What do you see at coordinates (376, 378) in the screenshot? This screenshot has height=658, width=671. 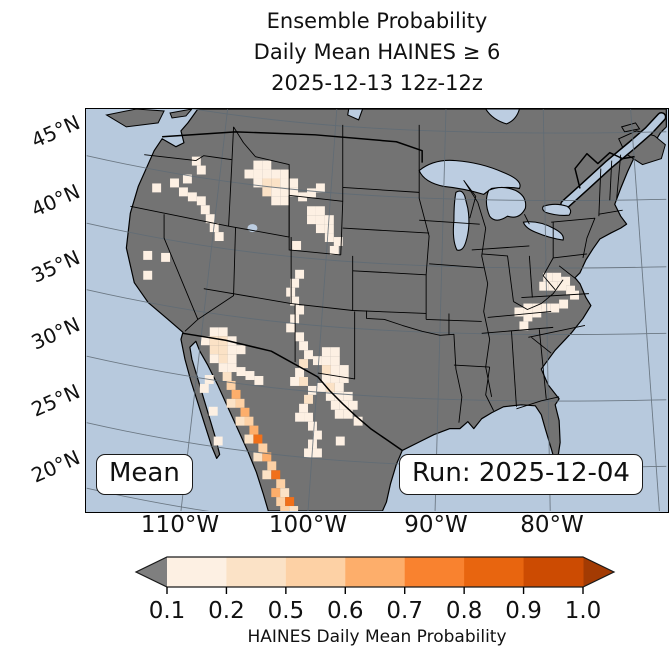 I see `parallel-30n` at bounding box center [376, 378].